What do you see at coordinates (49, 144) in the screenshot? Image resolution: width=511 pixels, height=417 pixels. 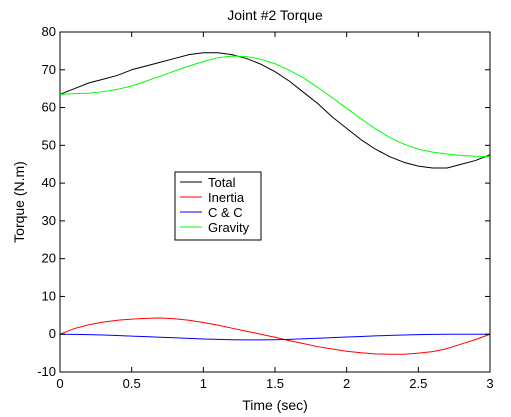 I see `y-tick-label: 50` at bounding box center [49, 144].